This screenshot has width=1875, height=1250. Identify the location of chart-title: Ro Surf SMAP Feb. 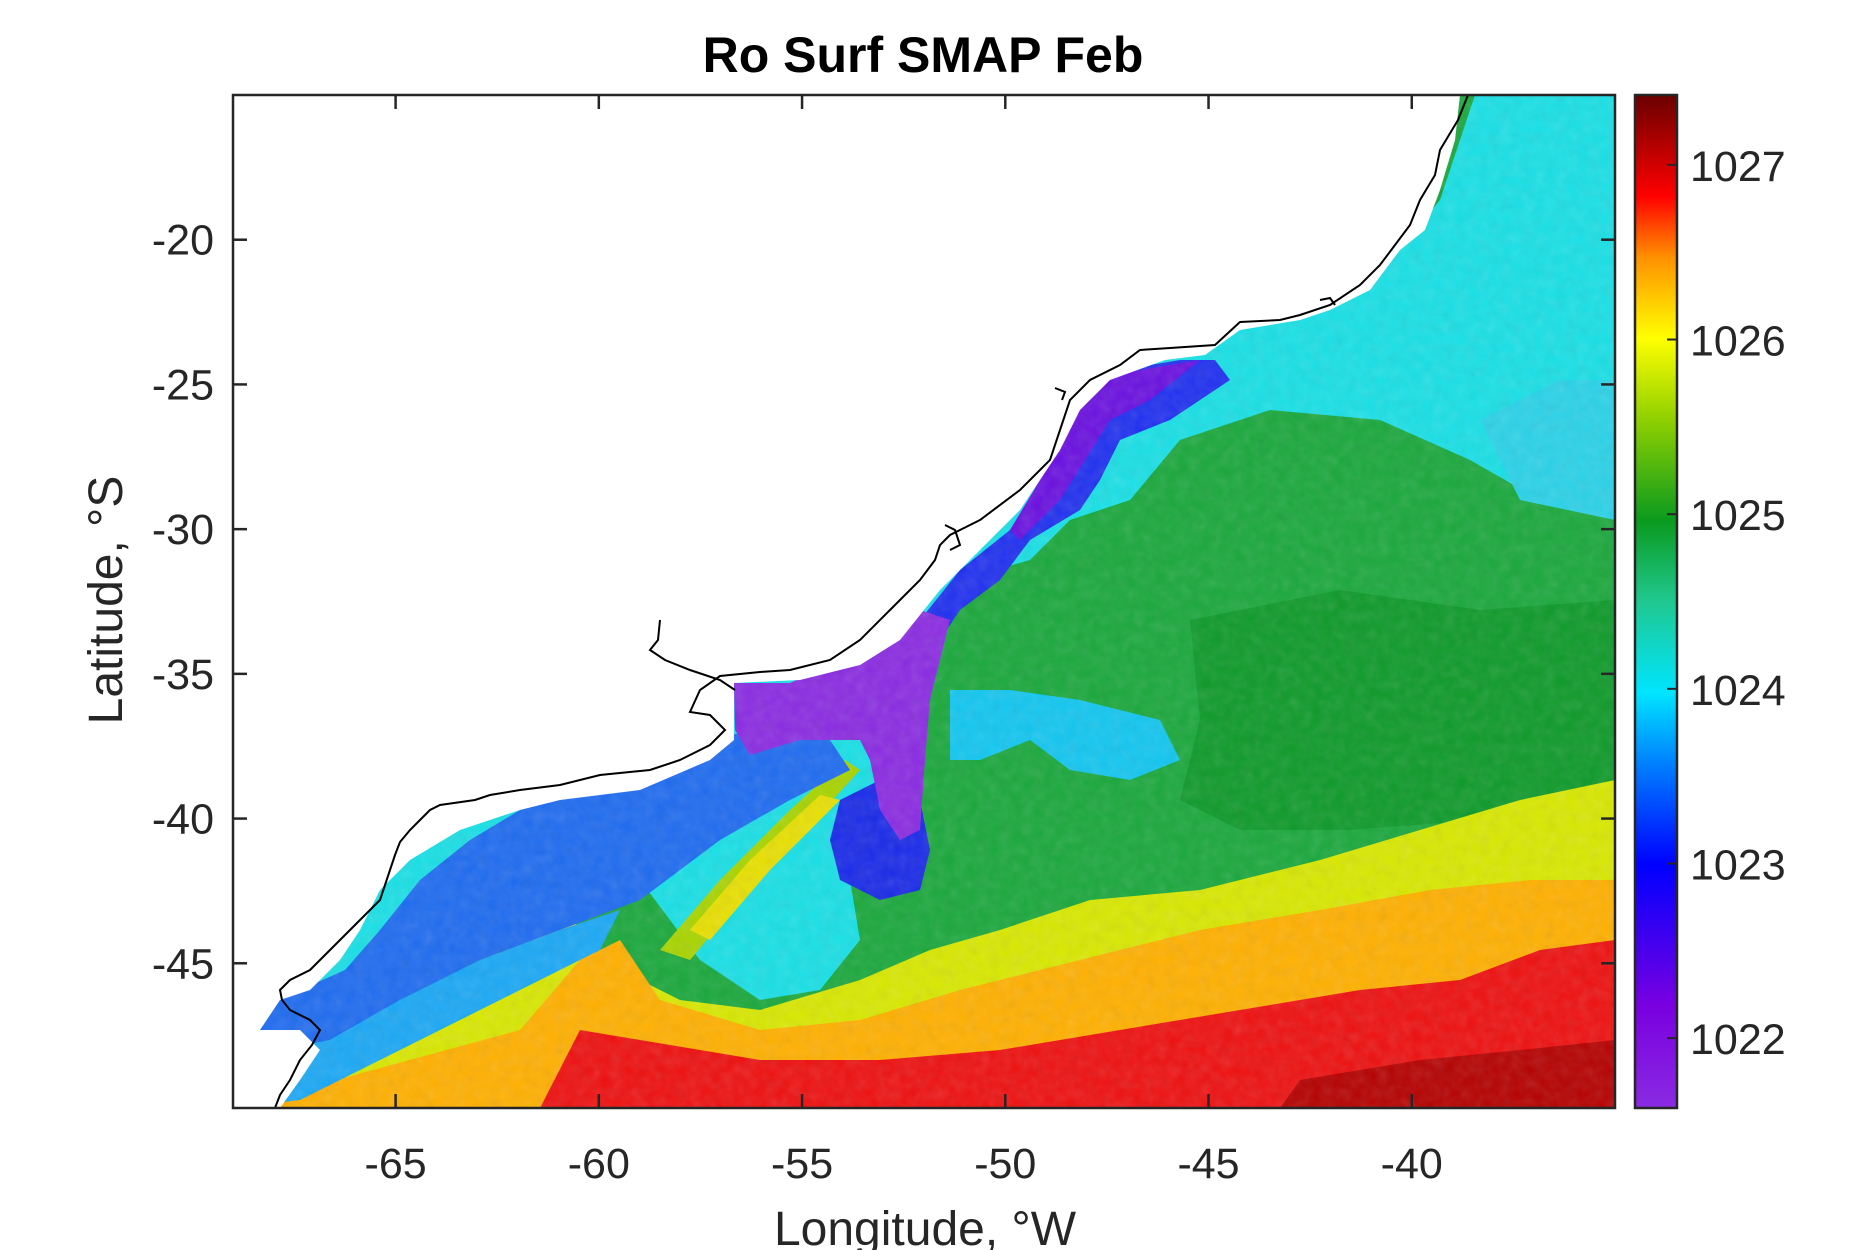
(923, 55).